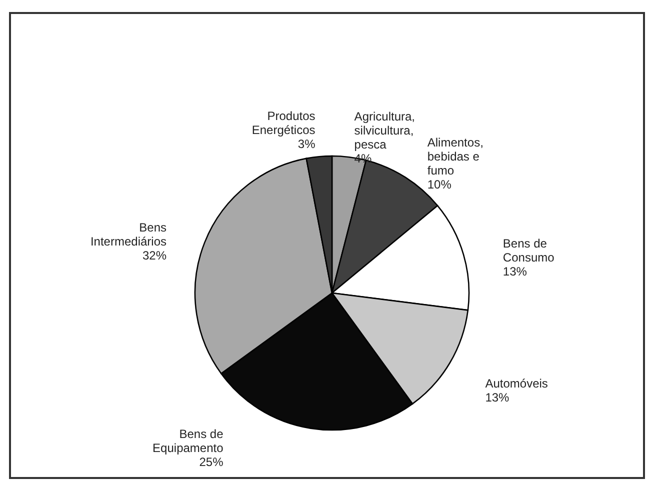  Describe the element at coordinates (385, 130) in the screenshot. I see `slice-label: Agricultura, silvicultura, pesca` at that location.